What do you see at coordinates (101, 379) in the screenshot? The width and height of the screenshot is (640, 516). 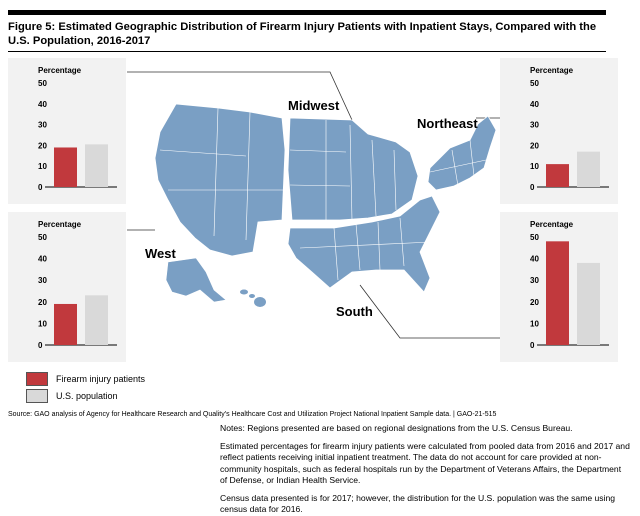 I see `legend-label-firearm: Firearm injury patients` at bounding box center [101, 379].